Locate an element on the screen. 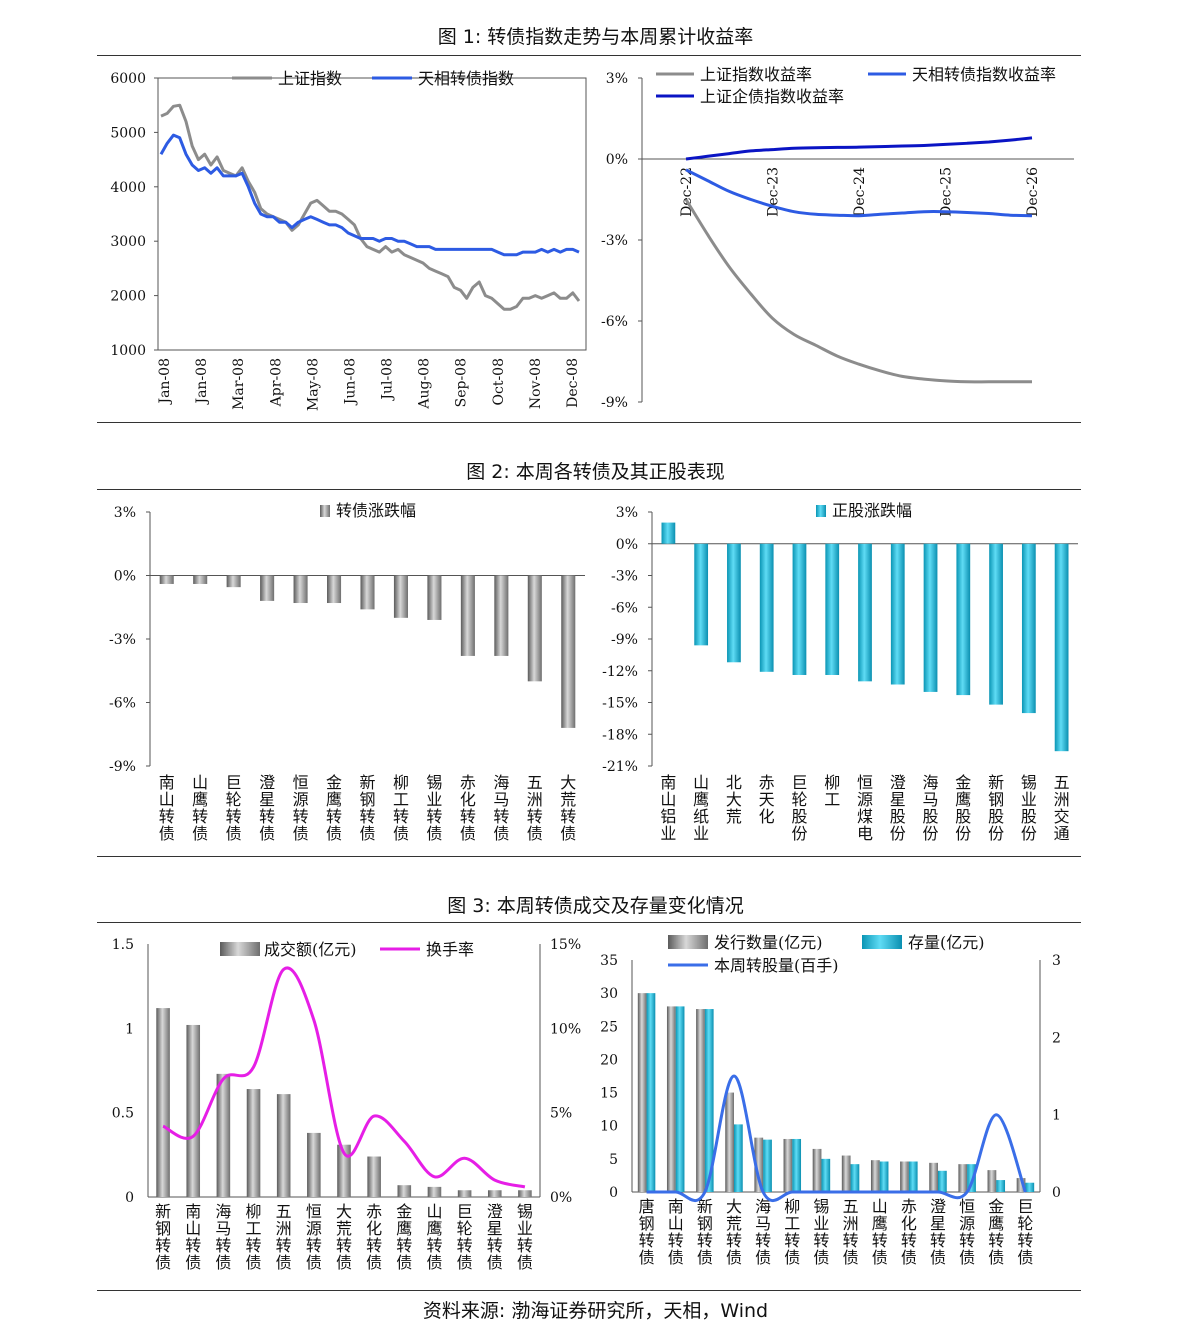 The height and width of the screenshot is (1341, 1191). fig3-left-category-label-char: 南 is located at coordinates (193, 1211).